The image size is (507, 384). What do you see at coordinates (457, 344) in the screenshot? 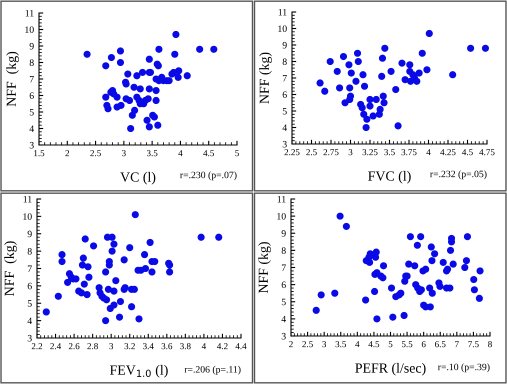
I see `x-tick-label: 7` at bounding box center [457, 344].